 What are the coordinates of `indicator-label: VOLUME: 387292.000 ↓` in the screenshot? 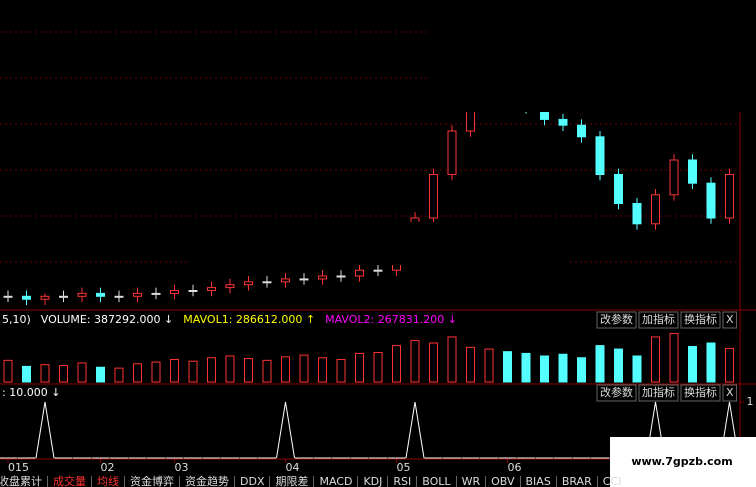 It's located at (107, 319).